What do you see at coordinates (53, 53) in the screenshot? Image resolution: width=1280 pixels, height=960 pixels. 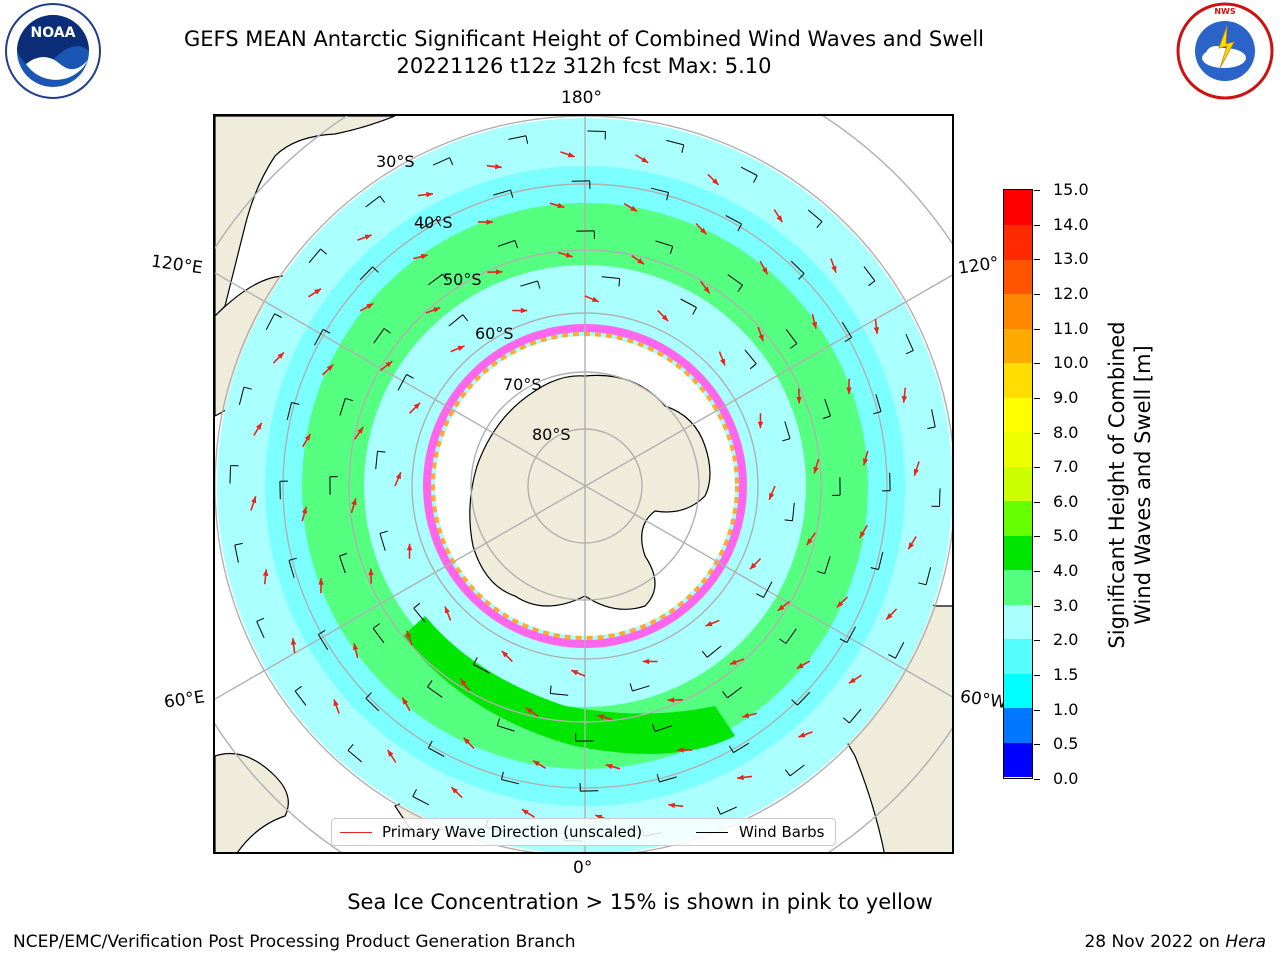 I see `noaa-logo: NOAA` at bounding box center [53, 53].